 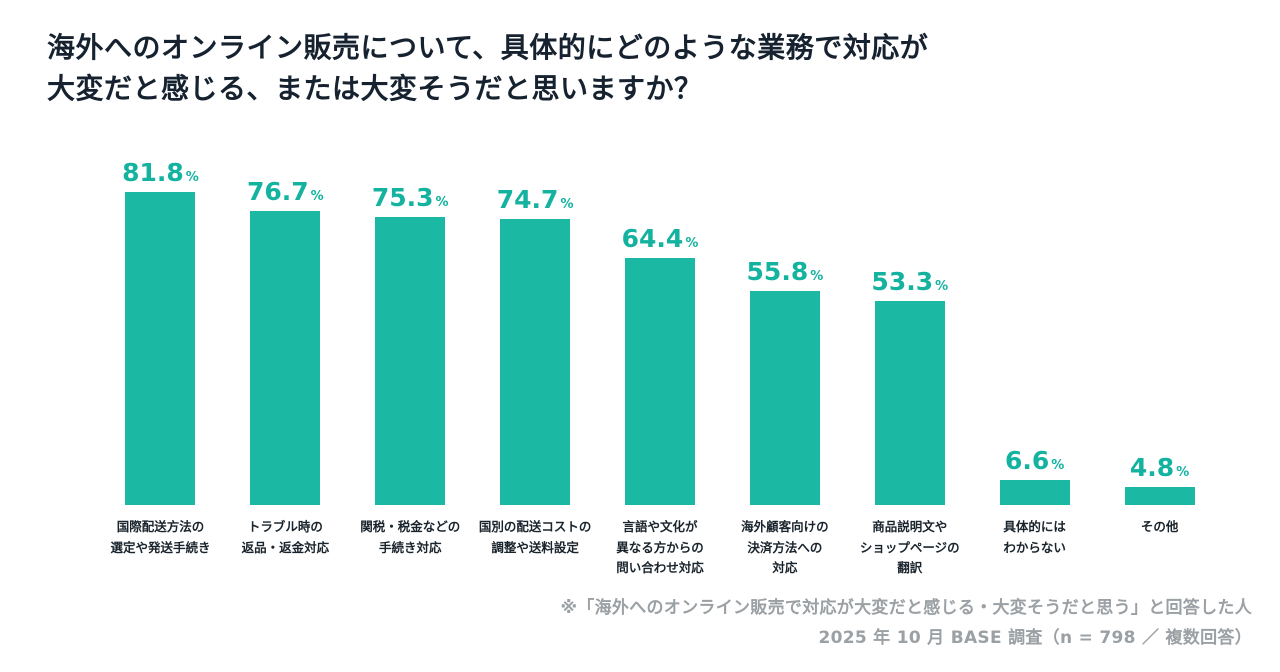 I want to click on bar-value-label: 4.8%, so click(x=1159, y=467).